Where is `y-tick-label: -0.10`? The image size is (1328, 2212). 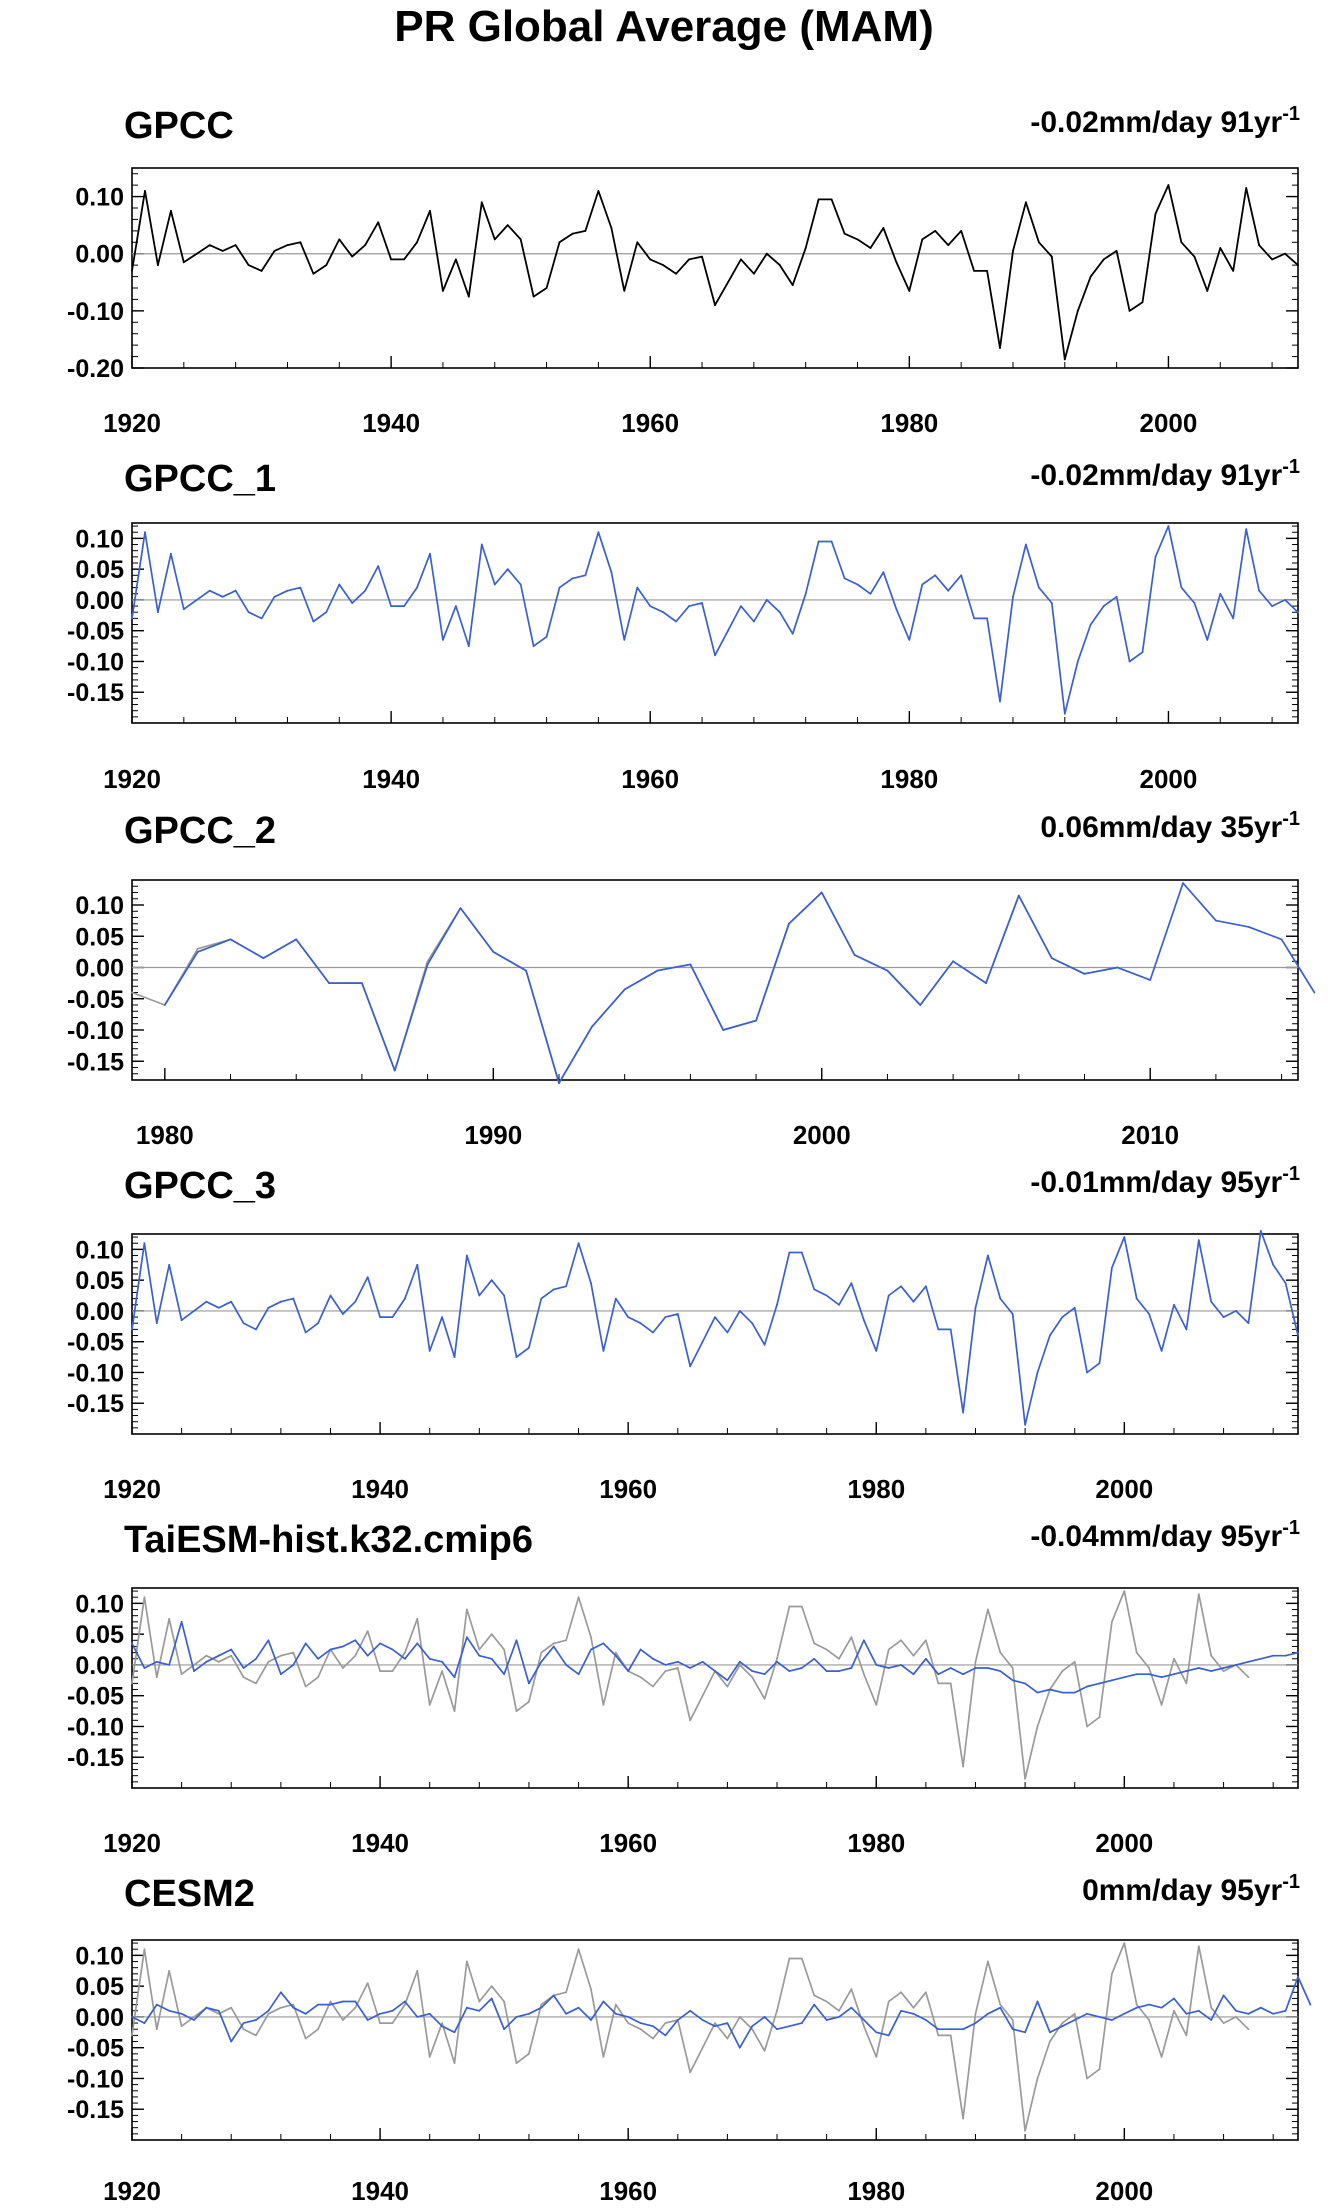
y-tick-label: -0.10 is located at coordinates (95, 312).